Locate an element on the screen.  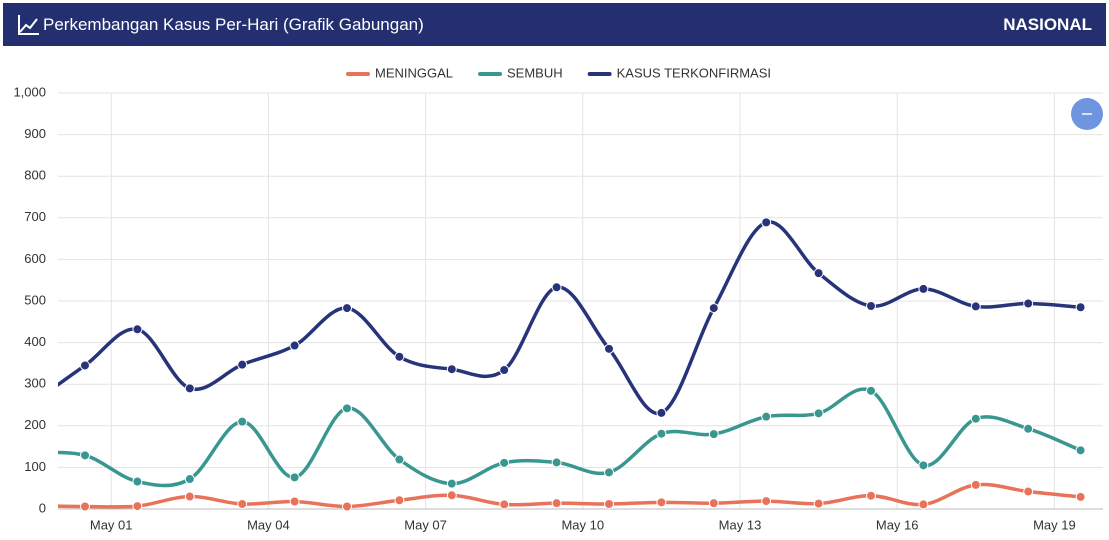
x-tick-label: May 01 is located at coordinates (111, 524).